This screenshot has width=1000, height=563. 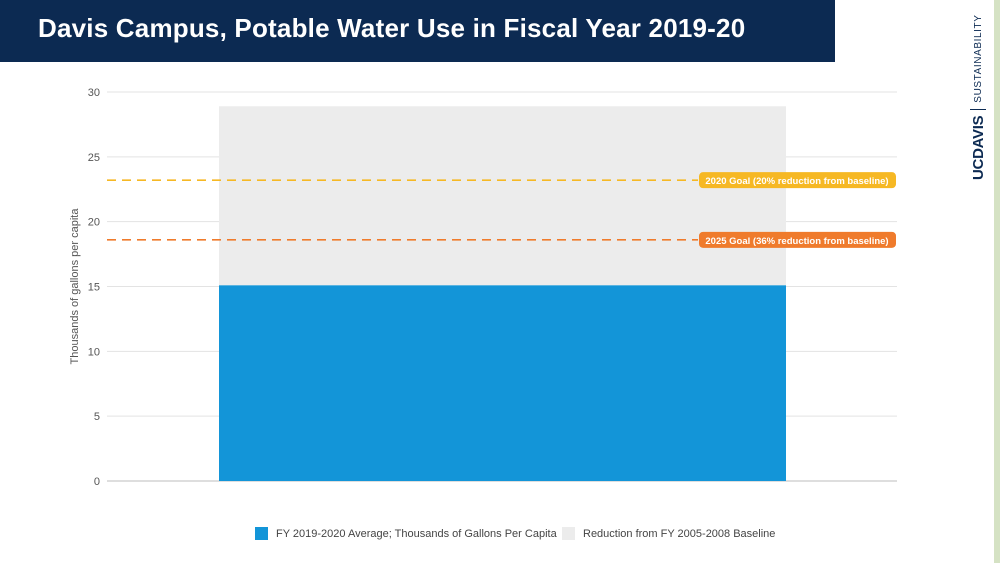 I want to click on legend-item-baseline-reduction: Reduction from FY 2005-2008 Baseline, so click(x=668, y=533).